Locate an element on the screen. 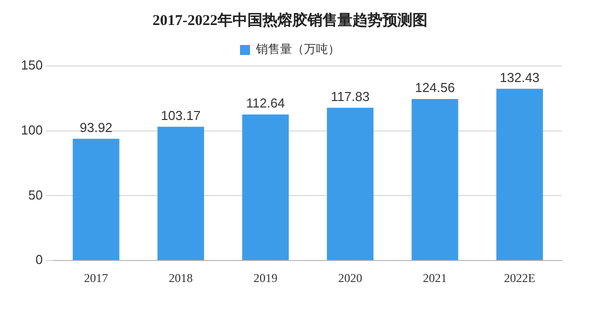  data-label: 117.83 is located at coordinates (350, 96).